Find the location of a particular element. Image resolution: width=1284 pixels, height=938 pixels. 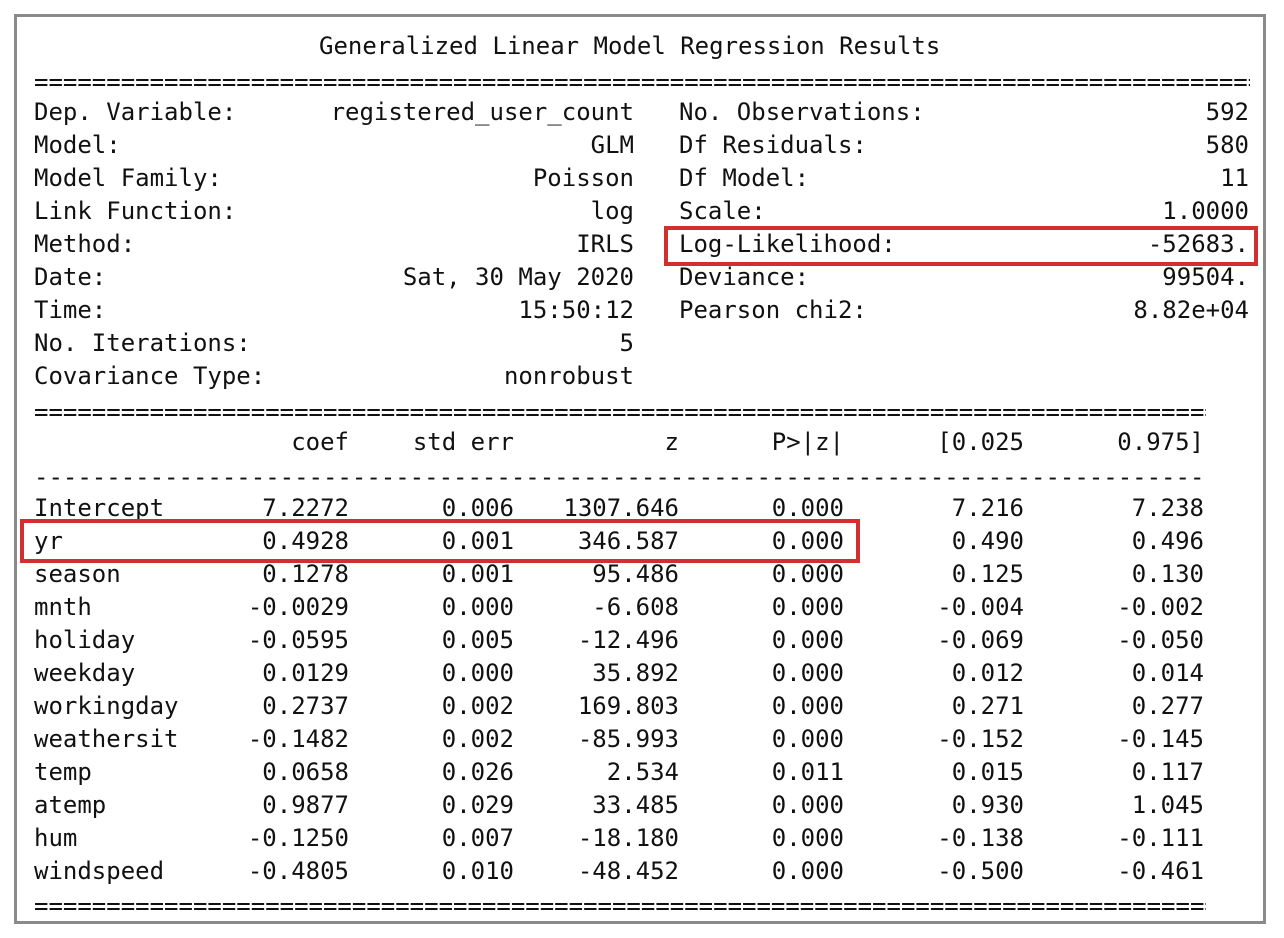

summary-value: -52683. is located at coordinates (1198, 244).